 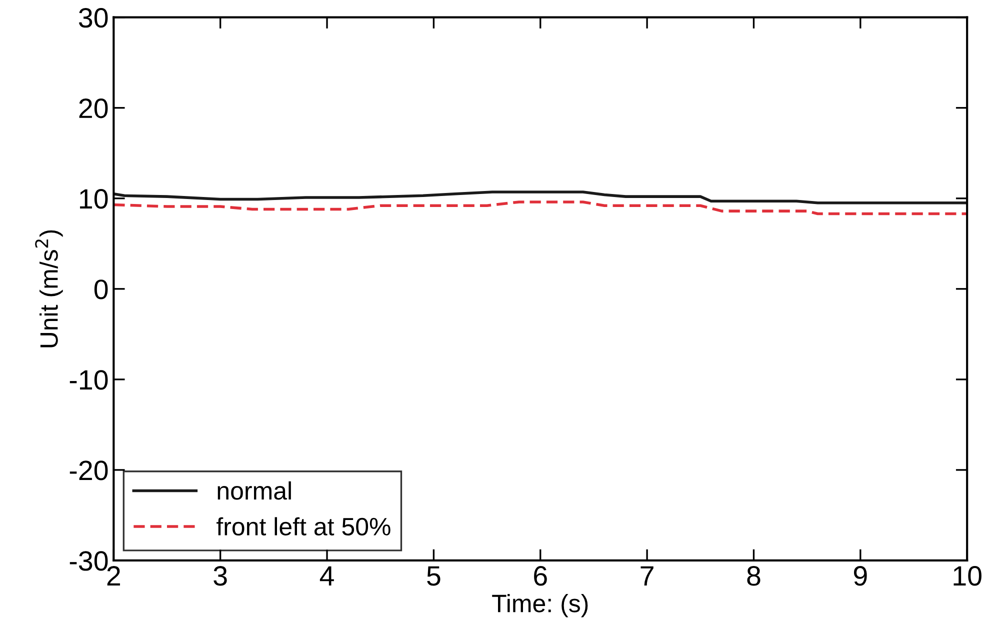 I want to click on x-tick-label: 3, so click(x=220, y=576).